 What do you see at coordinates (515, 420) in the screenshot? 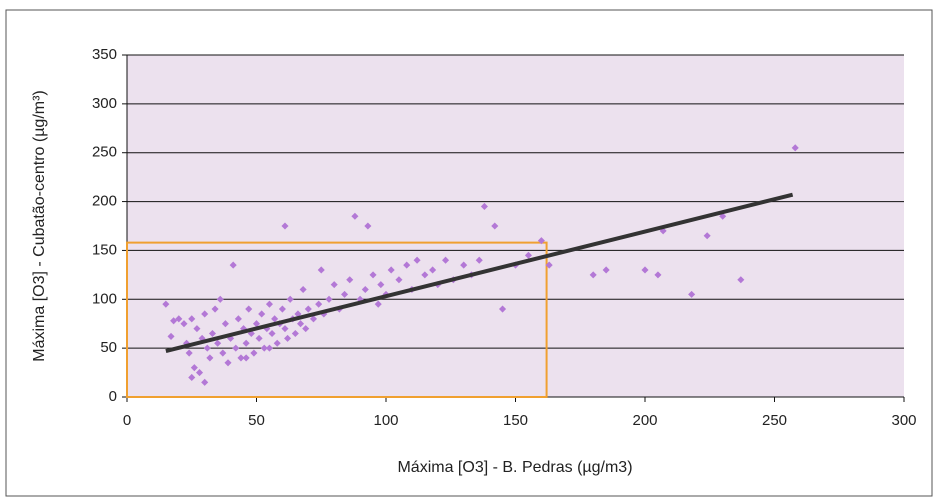
I see `x-tick-label: 150` at bounding box center [515, 420].